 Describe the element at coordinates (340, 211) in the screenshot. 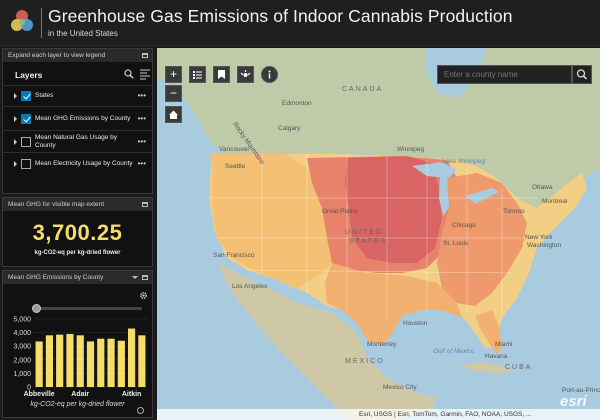

I see `map-label-great-plains: Great Plains` at that location.